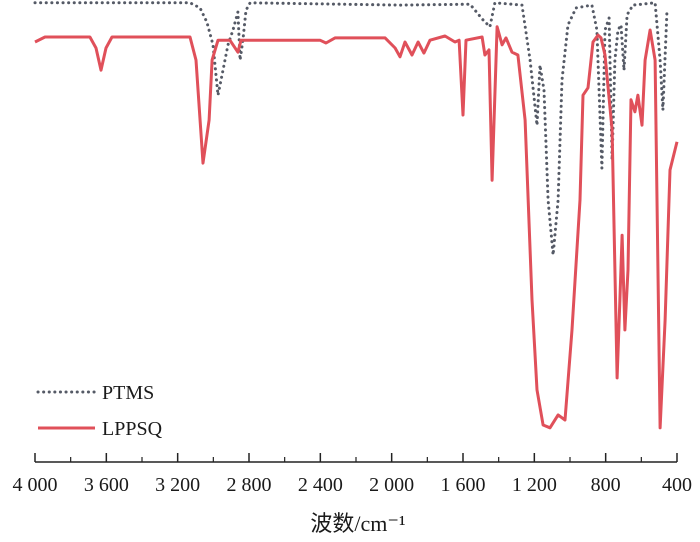 The width and height of the screenshot is (700, 542). I want to click on x-tick-label: 400, so click(677, 485).